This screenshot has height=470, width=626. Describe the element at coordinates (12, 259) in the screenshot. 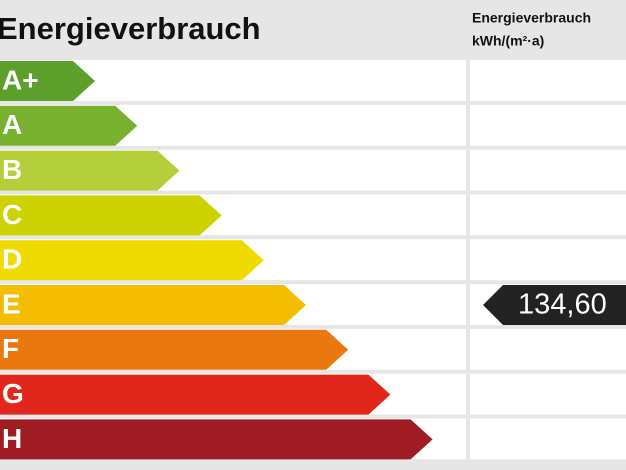

I see `class-label: D` at that location.